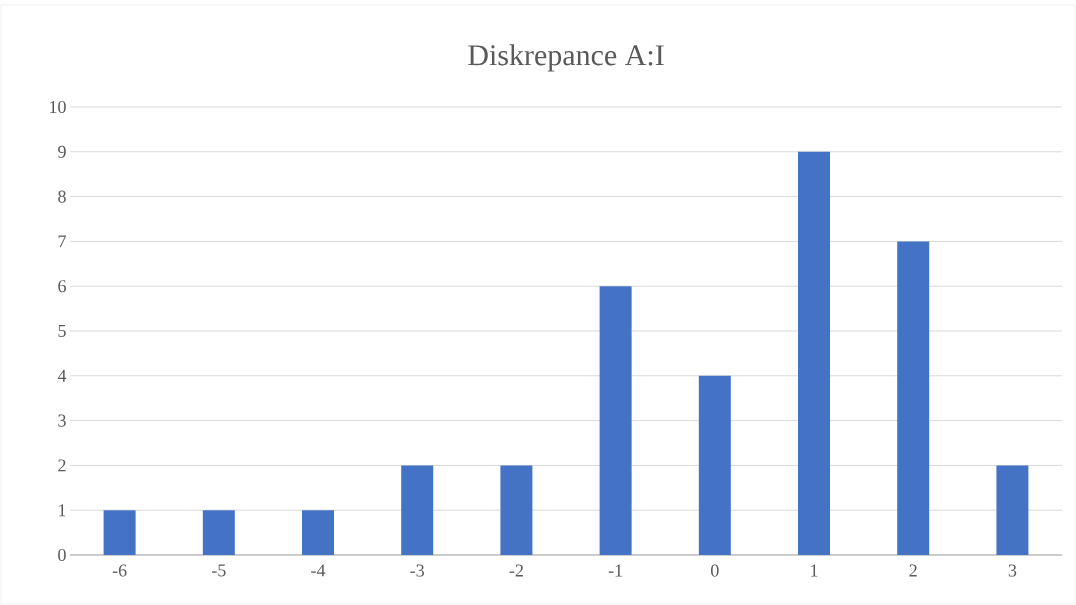 This screenshot has height=605, width=1076. I want to click on y-tick-label: 7, so click(62, 241).